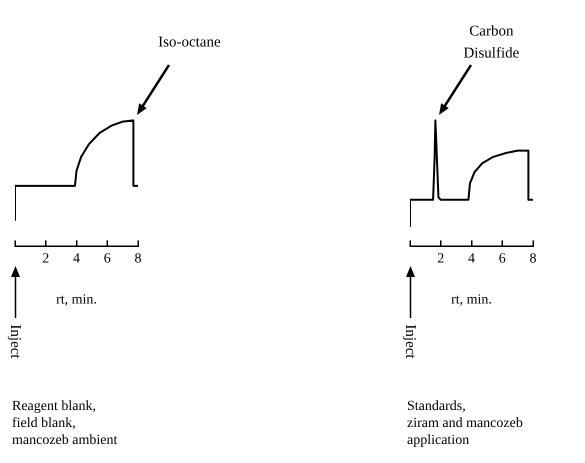 The height and width of the screenshot is (463, 585). What do you see at coordinates (65, 423) in the screenshot?
I see `text: Reagent blank, field blank, mancozeb ambient` at bounding box center [65, 423].